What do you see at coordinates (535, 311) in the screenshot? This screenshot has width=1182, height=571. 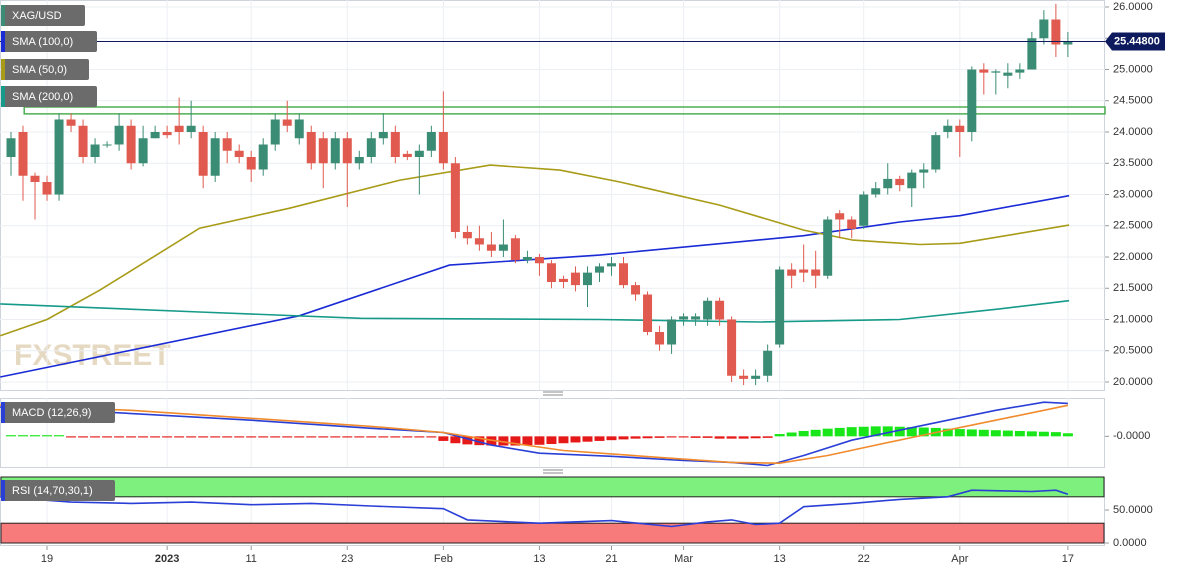 I see `indicator-line` at bounding box center [535, 311].